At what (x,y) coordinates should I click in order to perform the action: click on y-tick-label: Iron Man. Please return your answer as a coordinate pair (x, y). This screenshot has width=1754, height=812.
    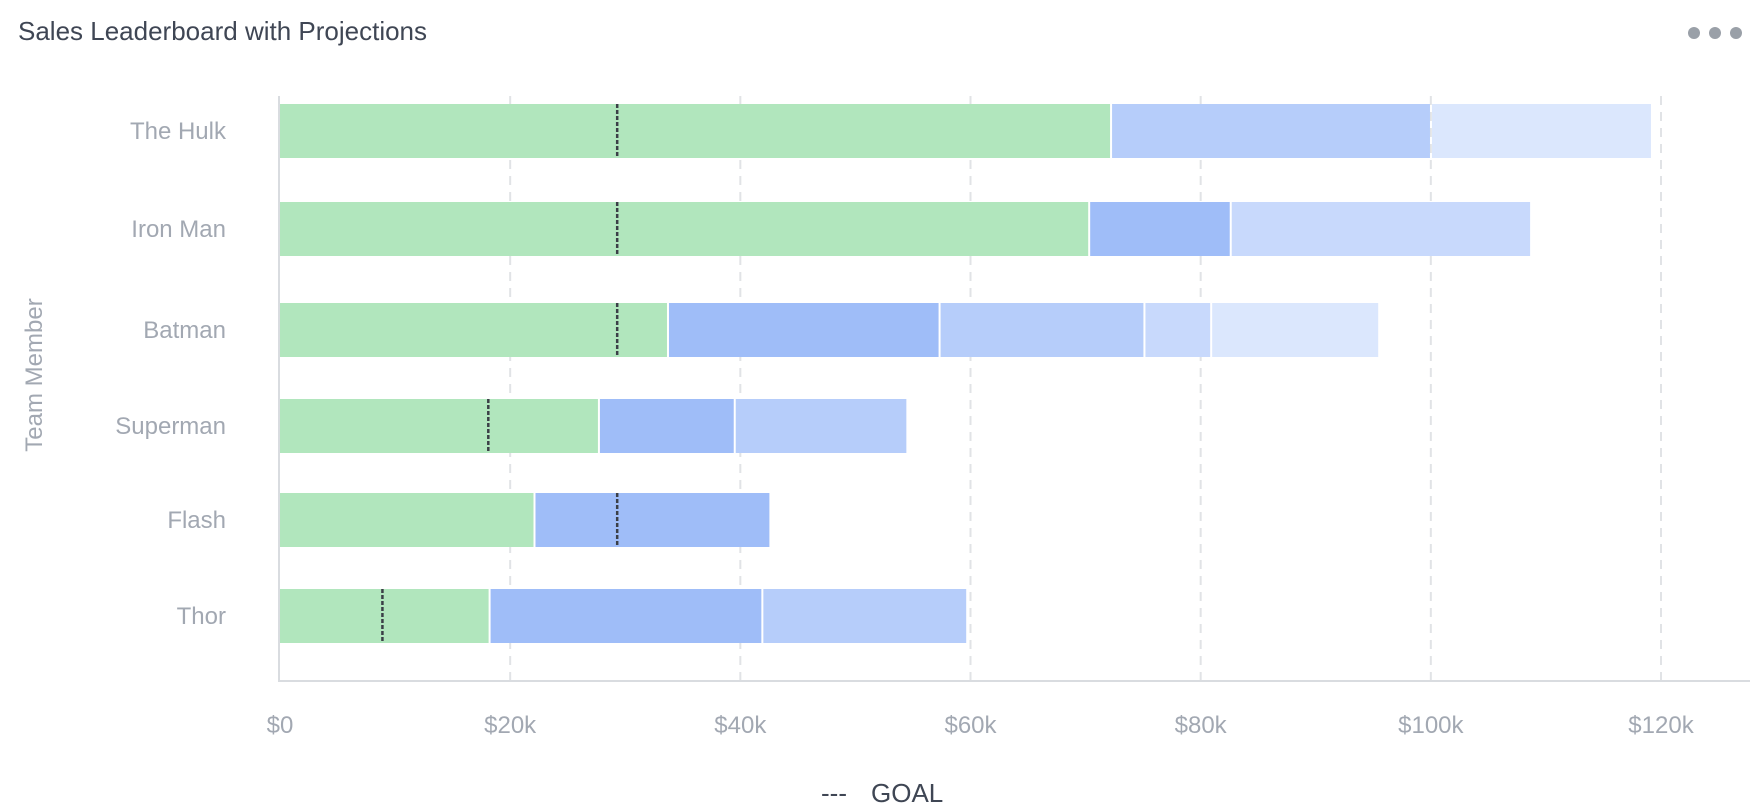
    Looking at the image, I should click on (178, 229).